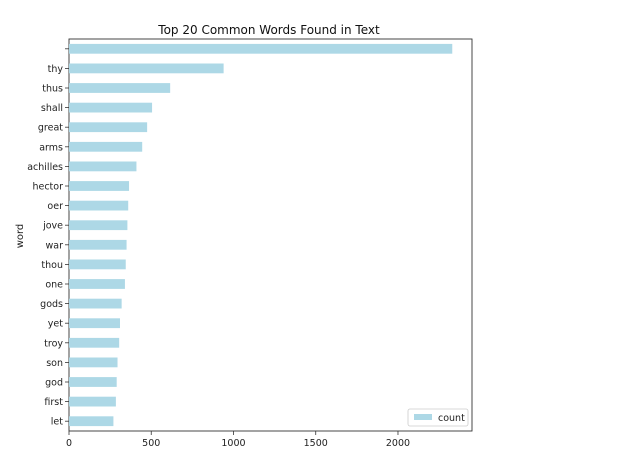 This screenshot has height=458, width=631. What do you see at coordinates (51, 147) in the screenshot?
I see `y-tick-label: arms` at bounding box center [51, 147].